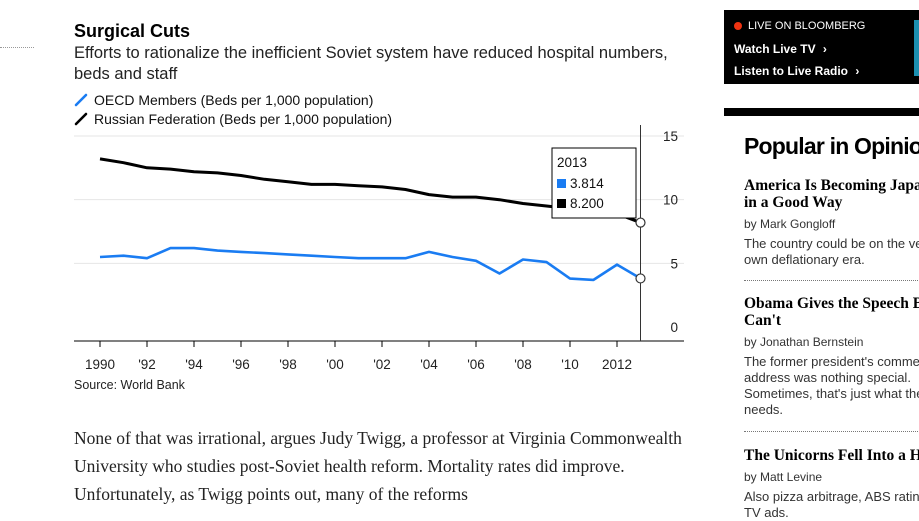 The height and width of the screenshot is (521, 919). What do you see at coordinates (804, 342) in the screenshot?
I see `opinion-article-author: by Jonathan Bernstein` at bounding box center [804, 342].